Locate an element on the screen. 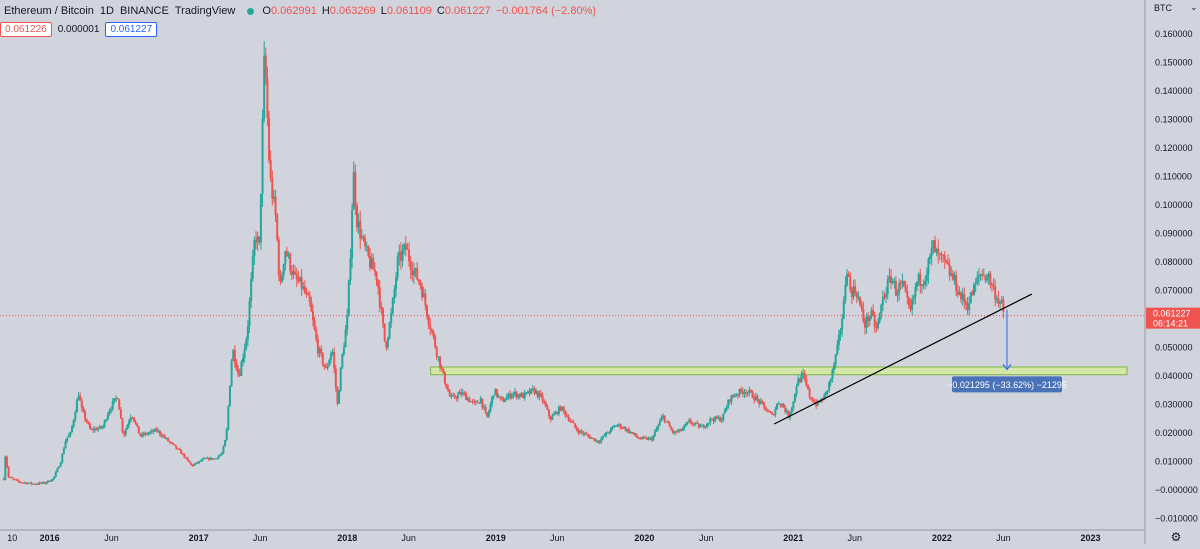  sell-price-button: 0.061226 is located at coordinates (26, 29).